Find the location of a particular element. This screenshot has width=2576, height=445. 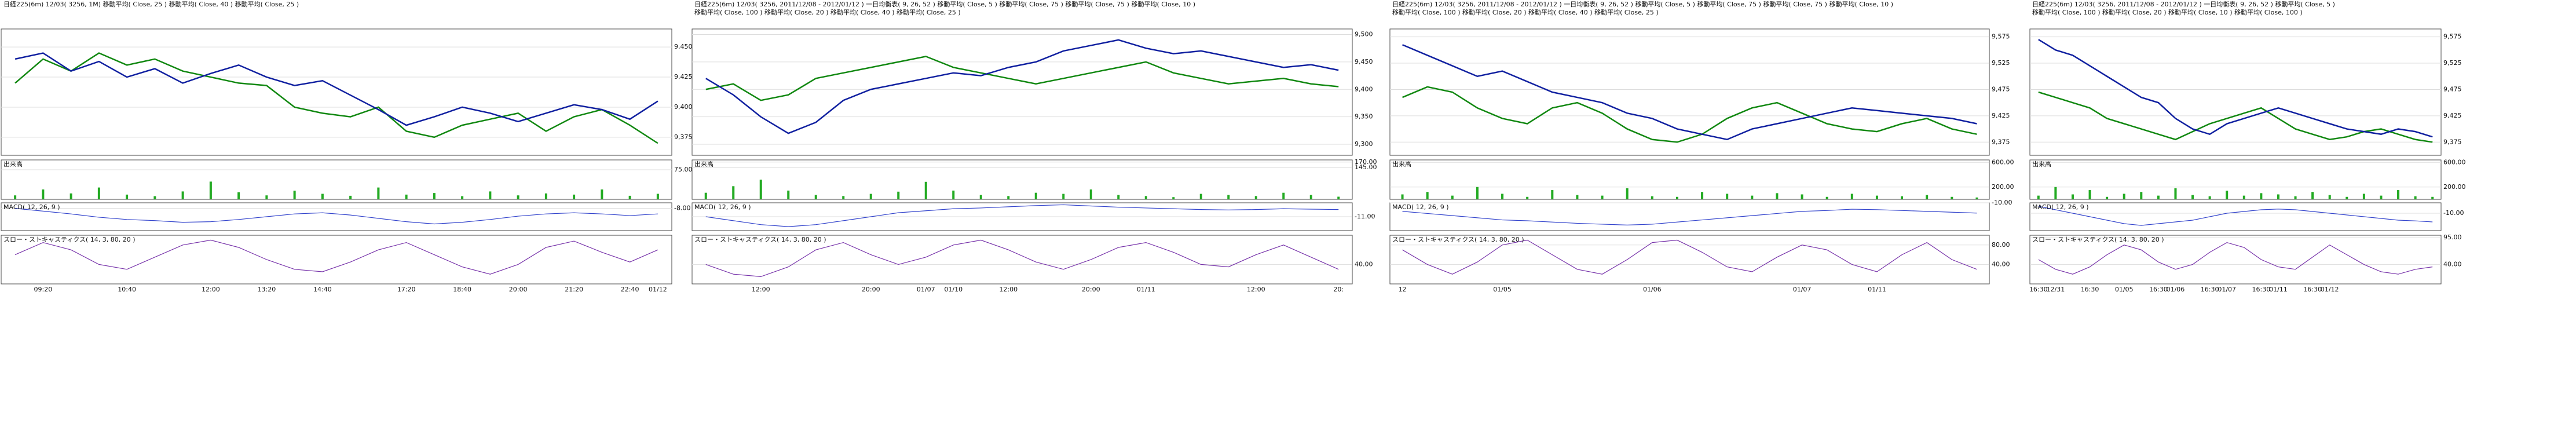

x-tick-label: 18:40 is located at coordinates (462, 290).